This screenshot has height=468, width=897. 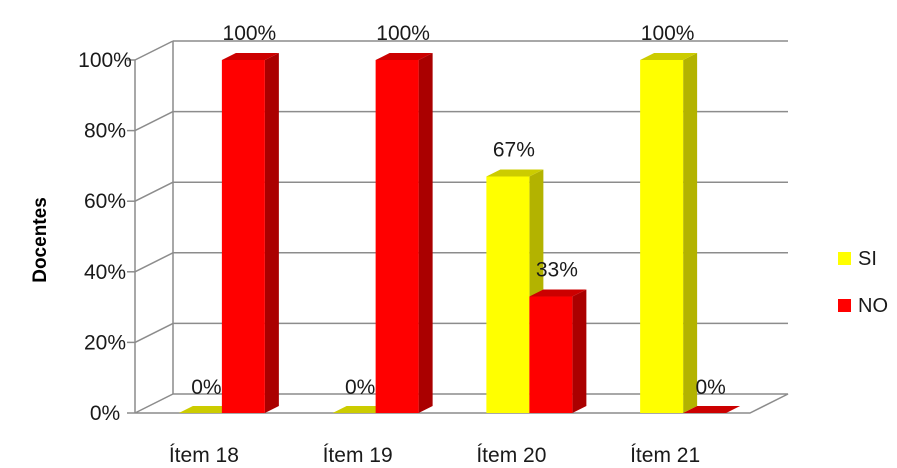 What do you see at coordinates (844, 305) in the screenshot?
I see `legend-swatch-no` at bounding box center [844, 305].